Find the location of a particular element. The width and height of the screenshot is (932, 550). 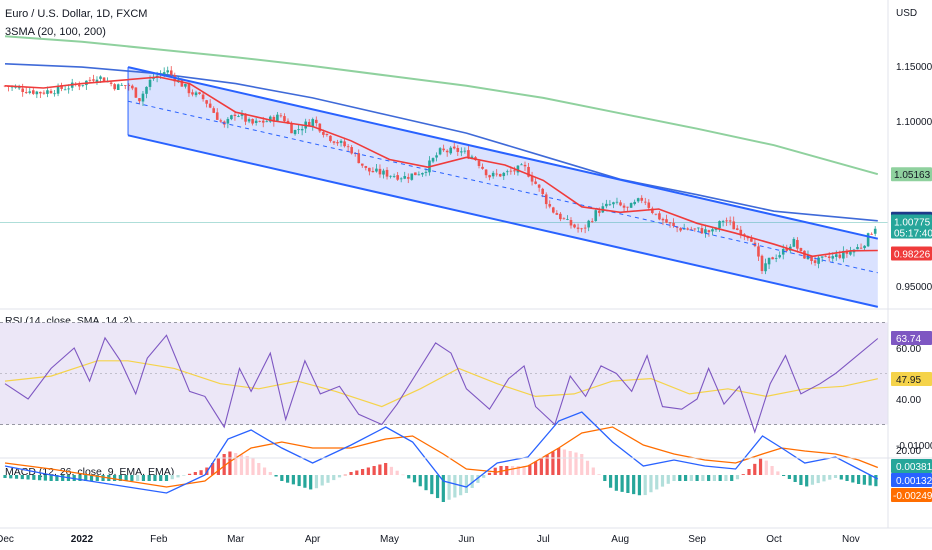

rsi-value-badge: 63.74 is located at coordinates (908, 339).